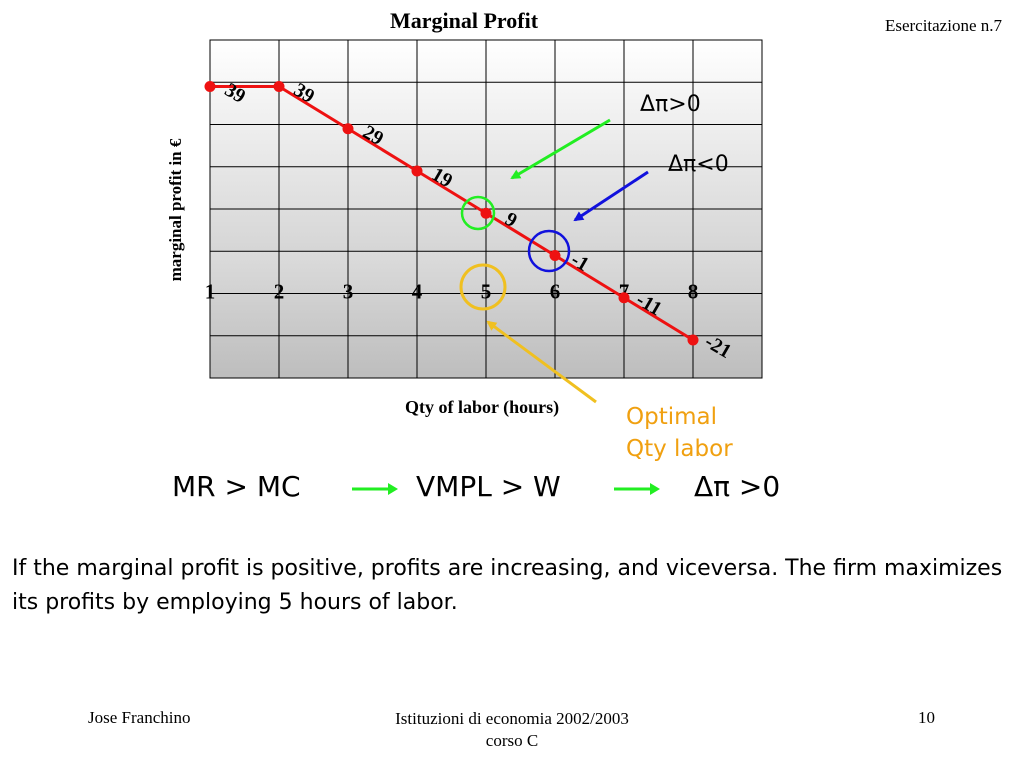 The height and width of the screenshot is (768, 1024). What do you see at coordinates (670, 104) in the screenshot?
I see `delta-positive-label: Δπ>0` at bounding box center [670, 104].